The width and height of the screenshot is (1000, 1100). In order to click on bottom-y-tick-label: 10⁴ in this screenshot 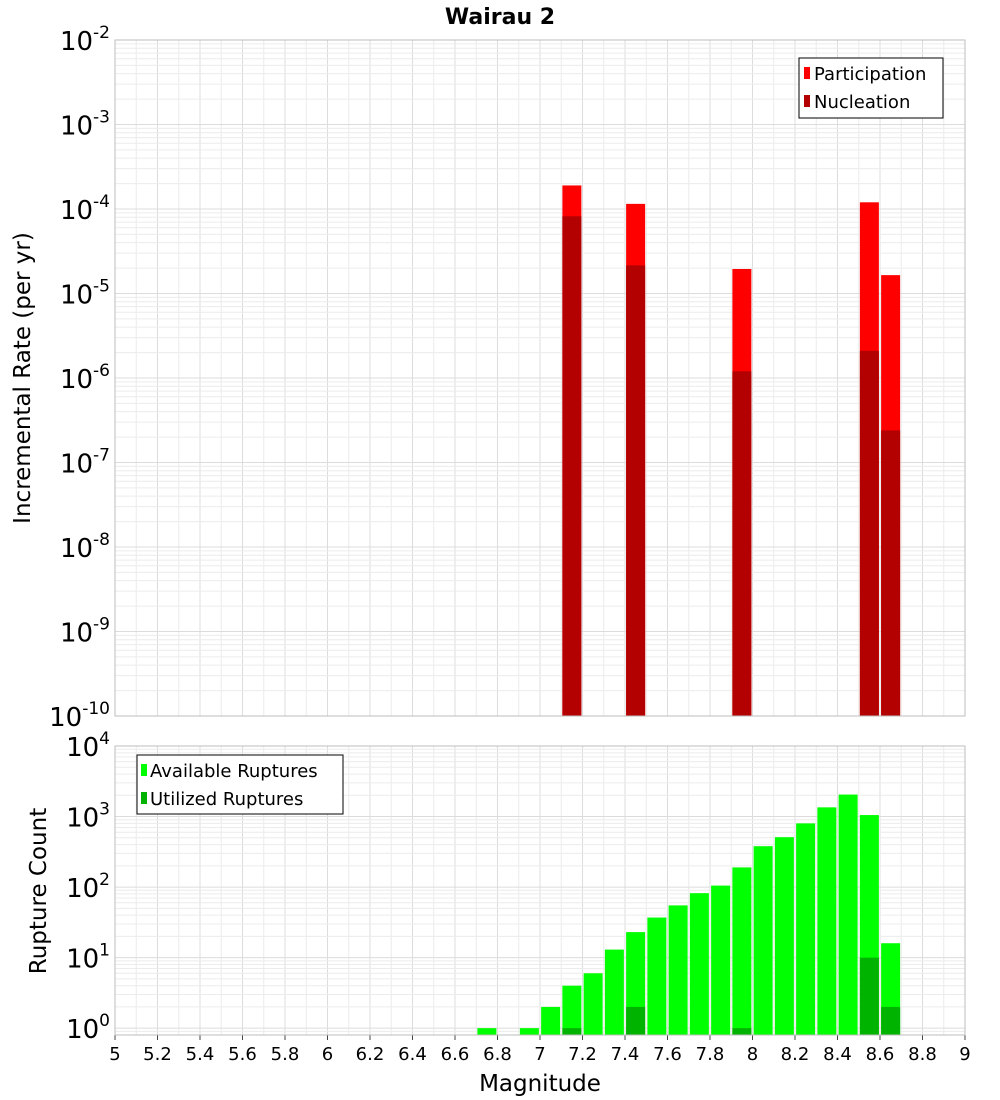, I will do `click(88, 746)`.